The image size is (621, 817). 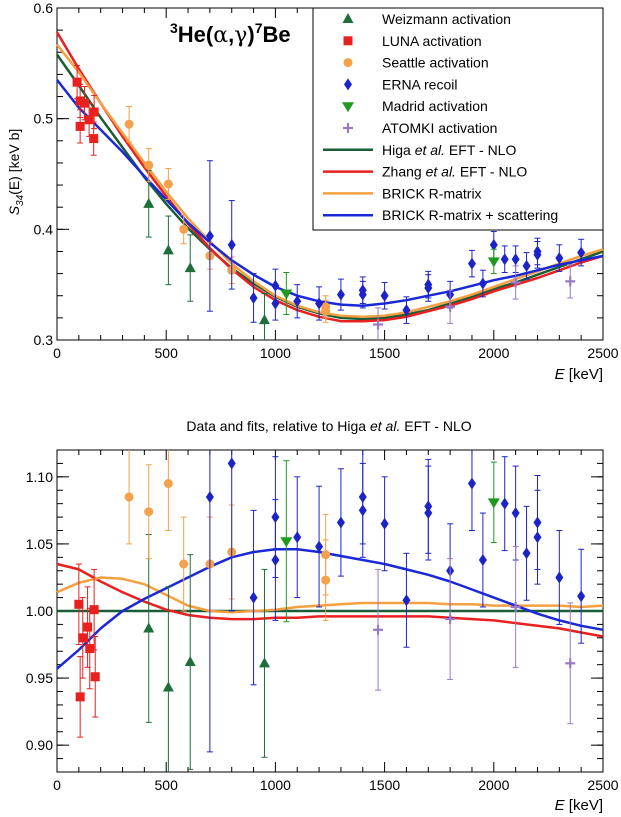 I want to click on top-x-tick-label: 500, so click(x=167, y=353).